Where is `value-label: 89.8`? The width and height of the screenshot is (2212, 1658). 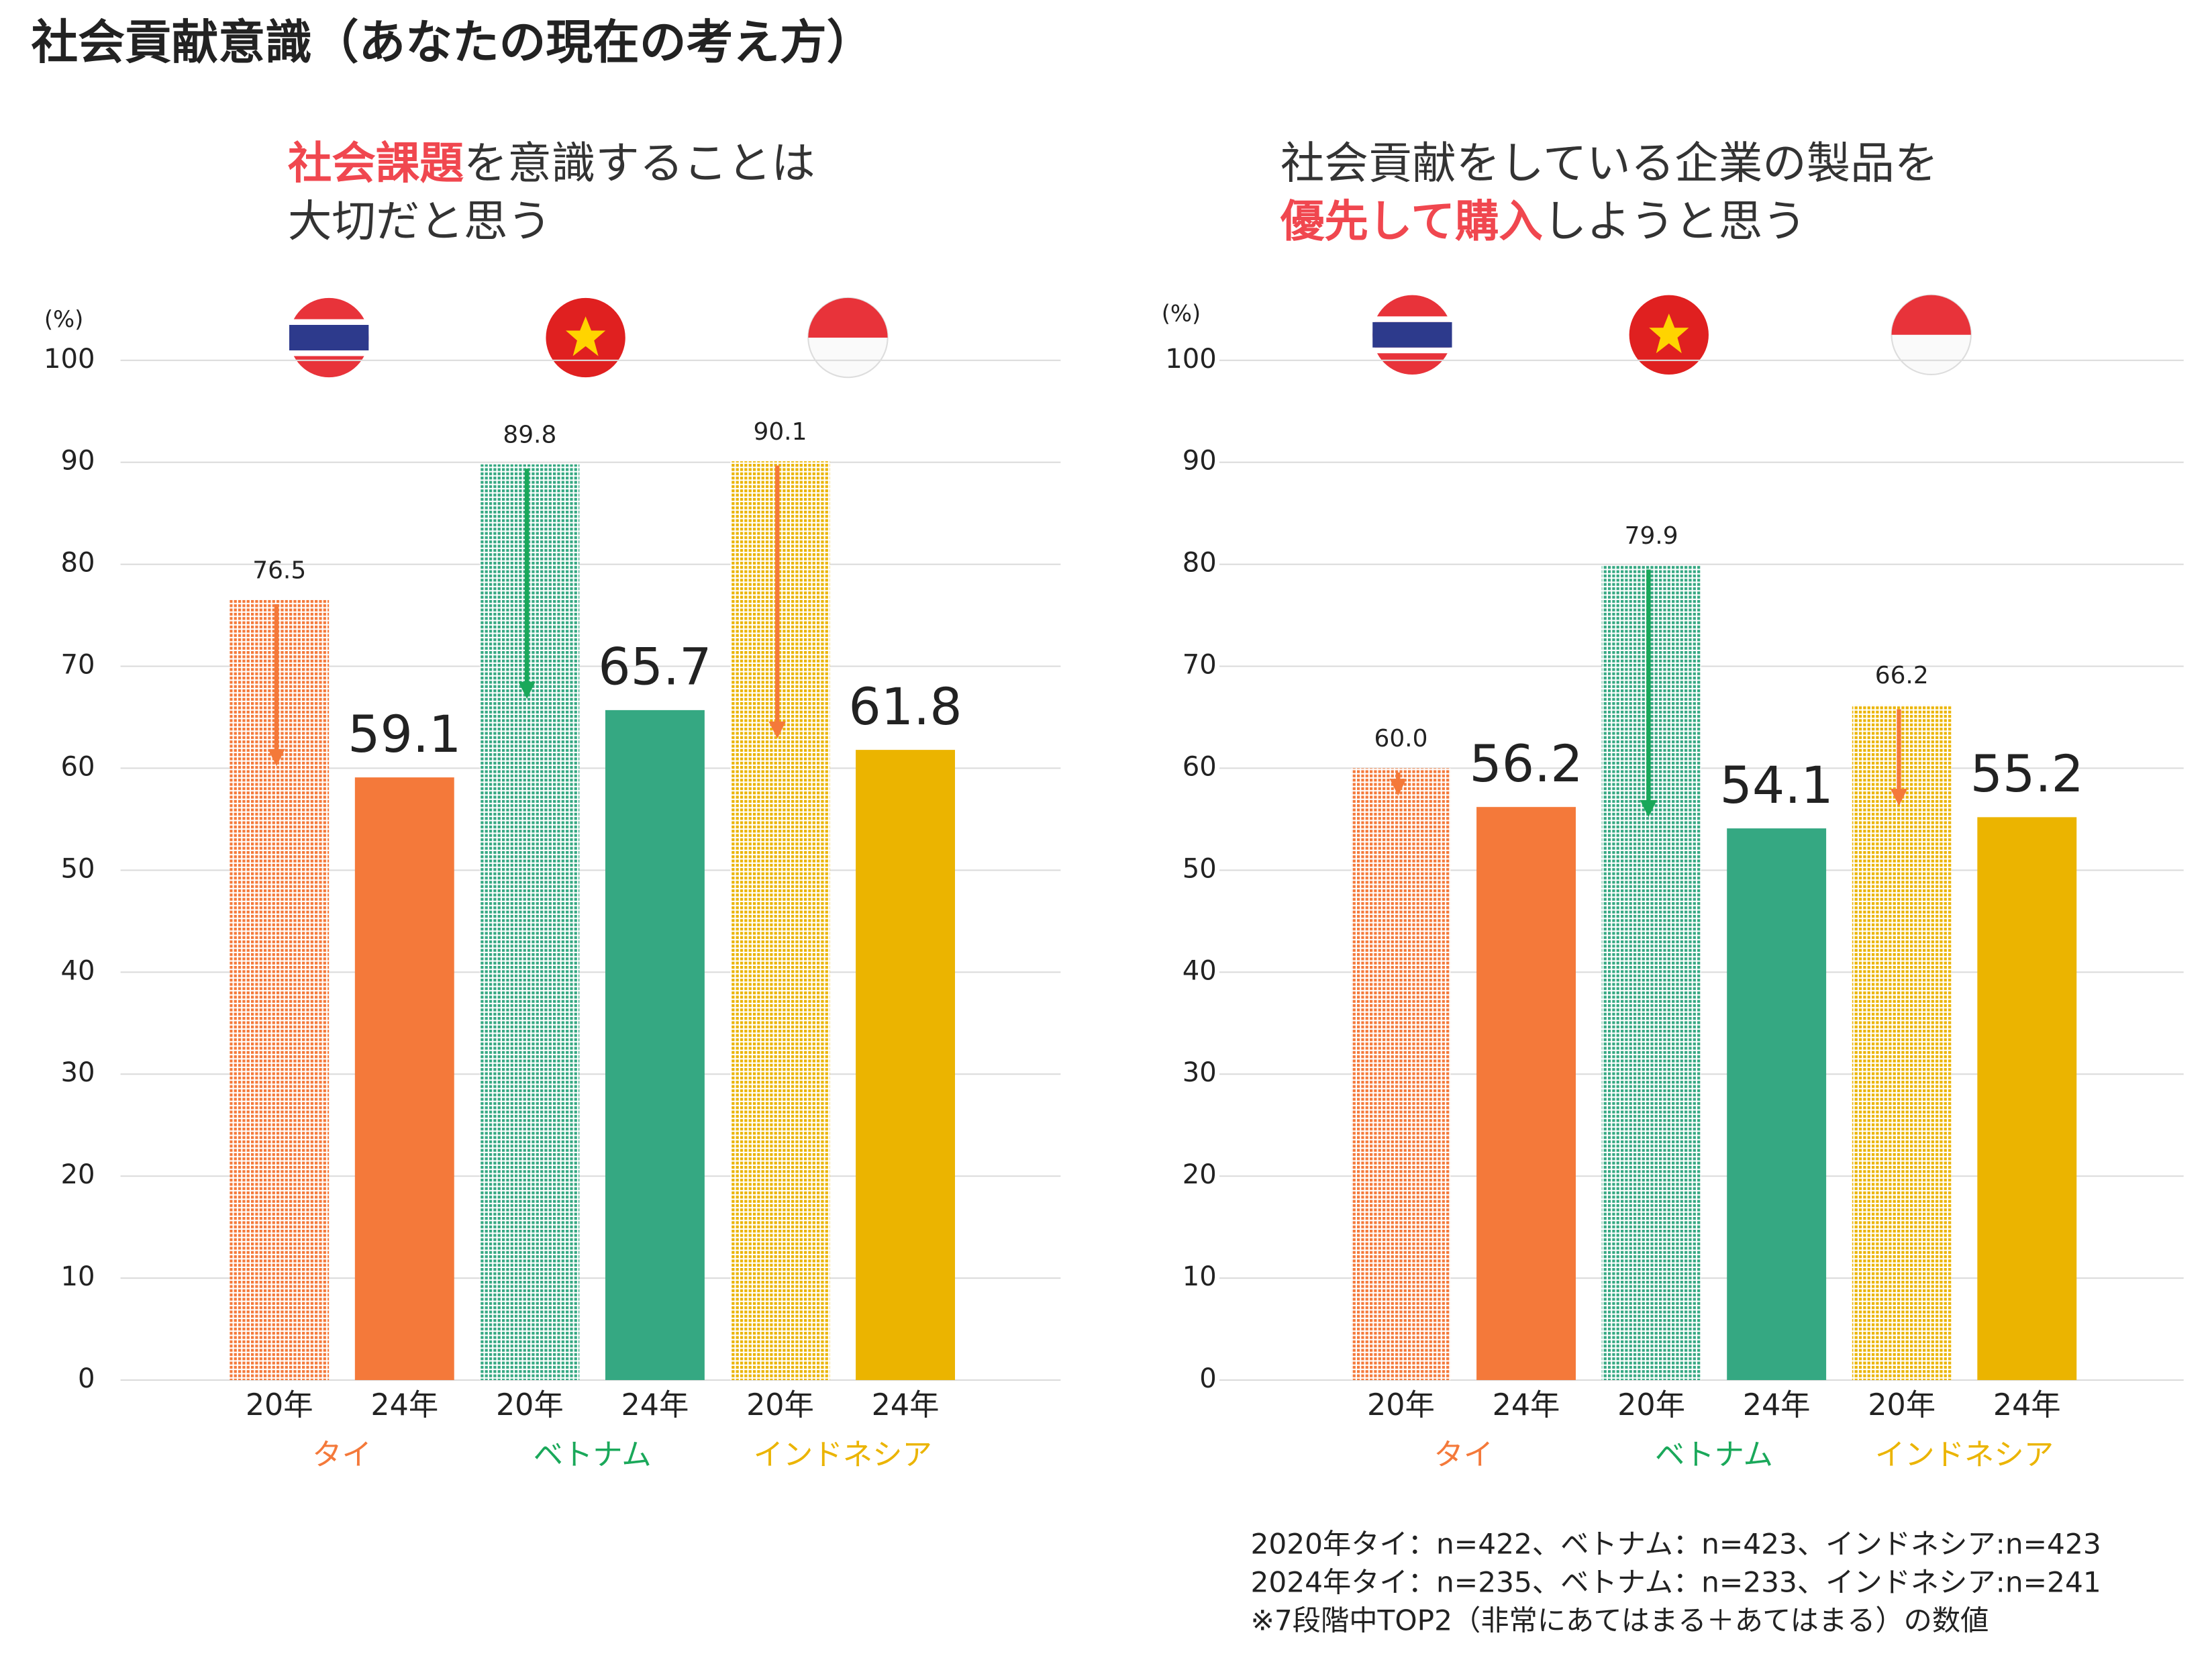
value-label: 89.8 is located at coordinates (529, 436).